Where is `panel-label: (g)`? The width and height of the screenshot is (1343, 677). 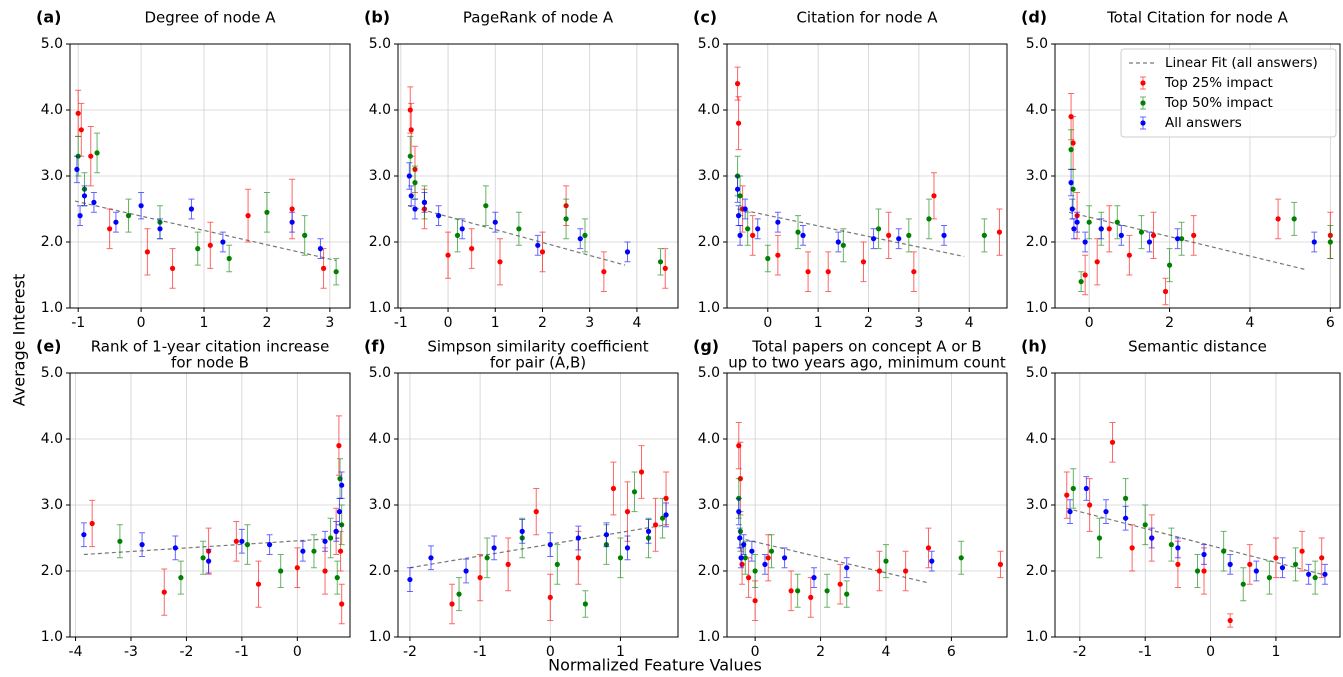 panel-label: (g) is located at coordinates (706, 346).